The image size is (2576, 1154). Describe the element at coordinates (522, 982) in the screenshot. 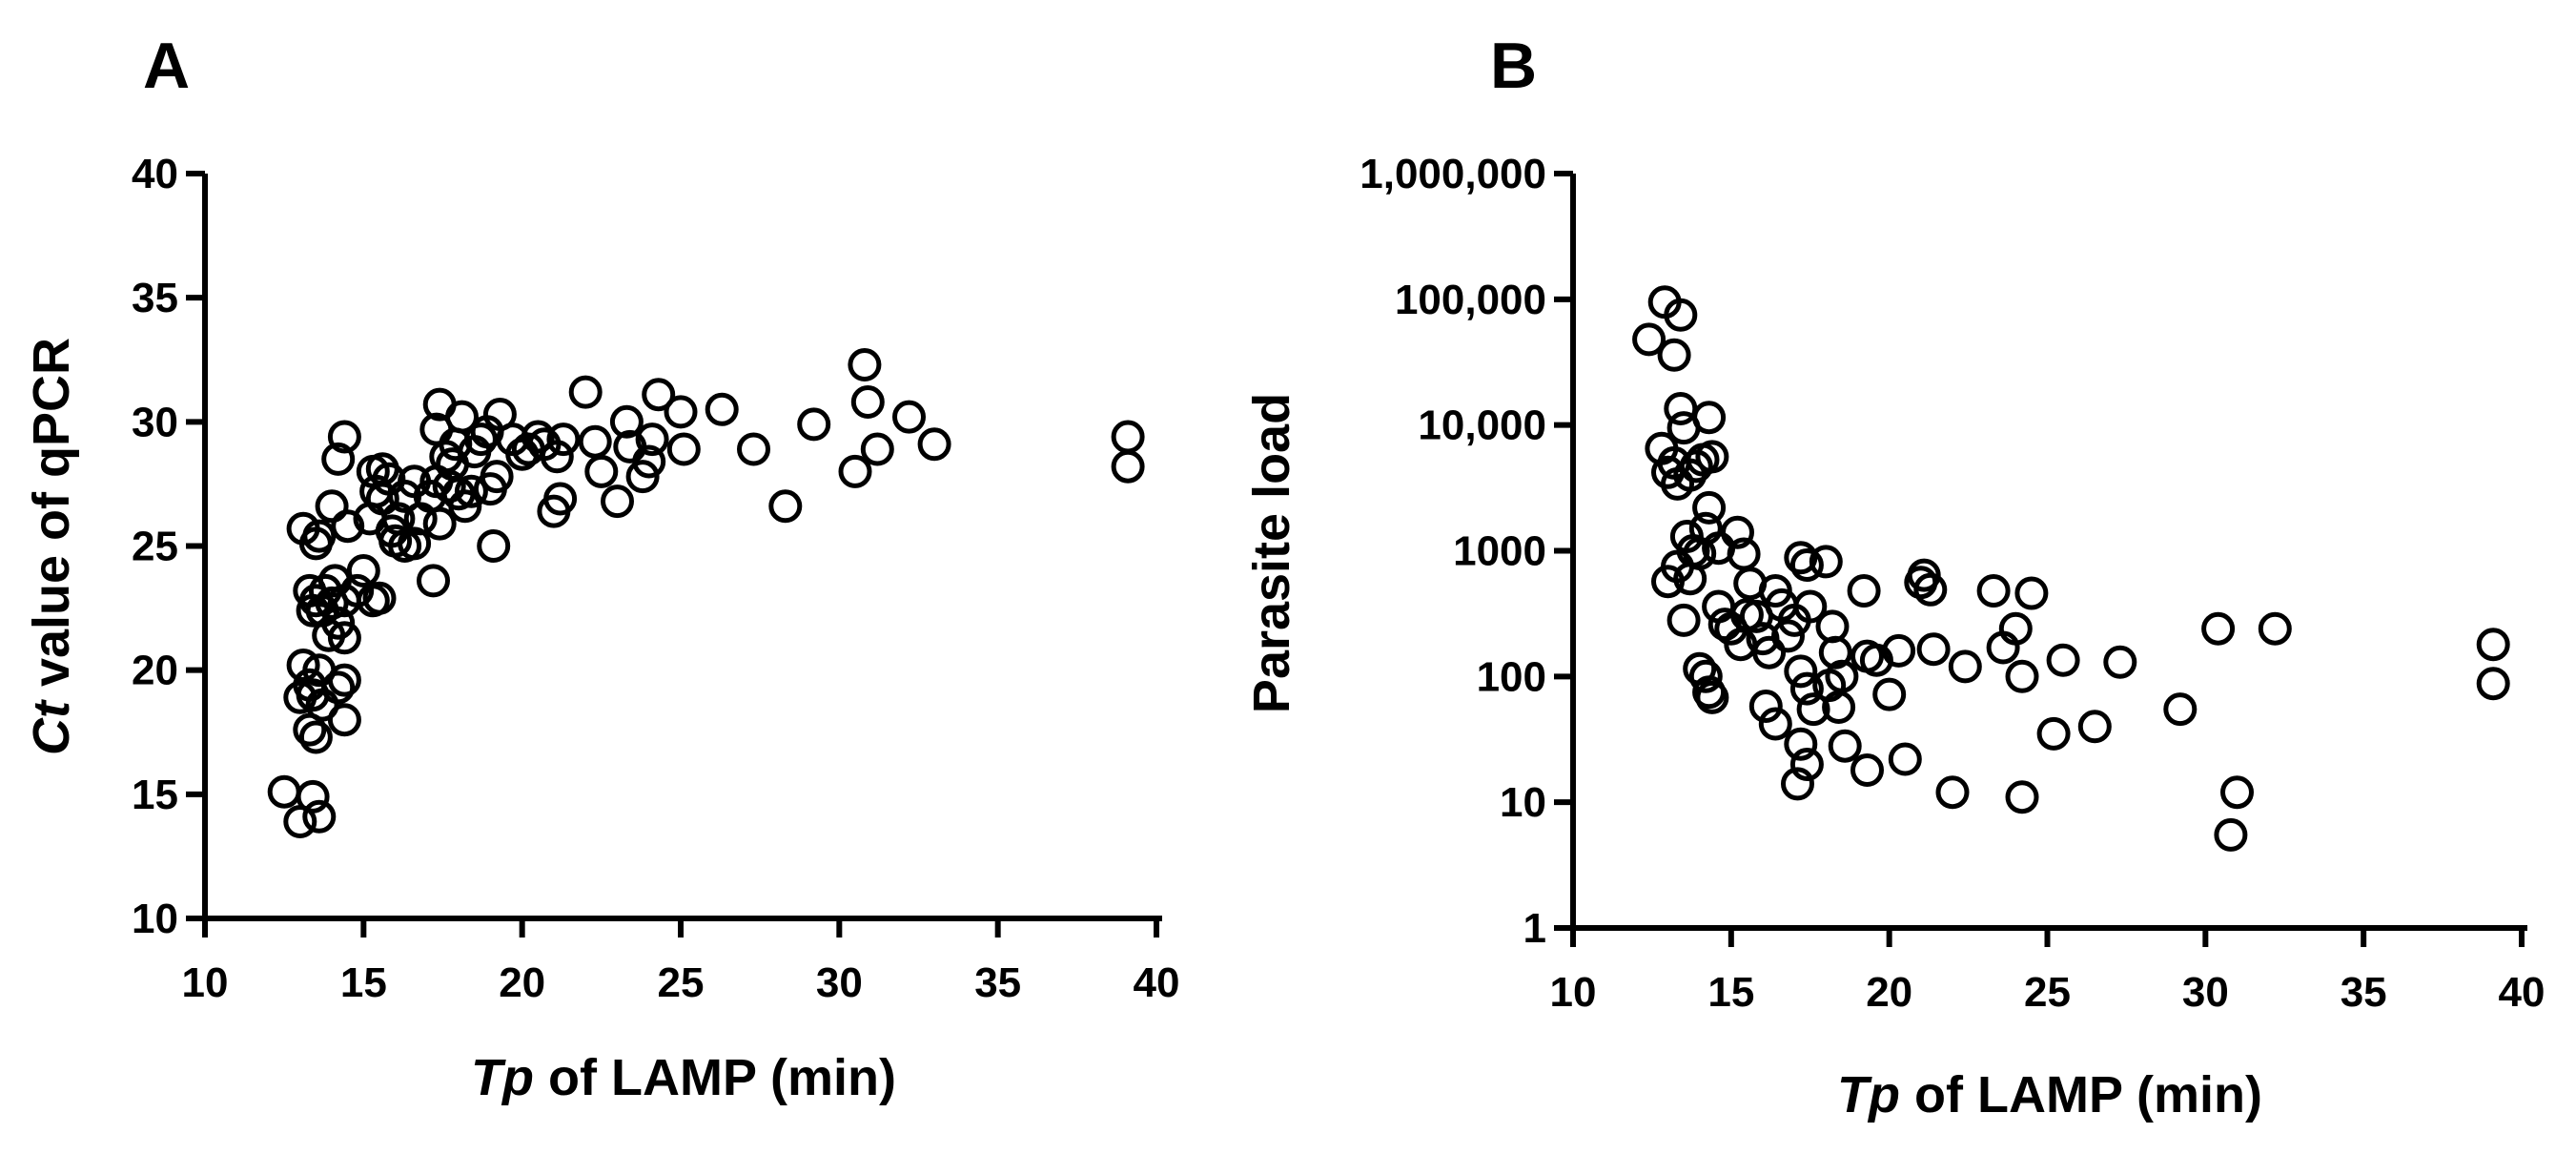

I see `panel-a-x-tick-label: 20` at that location.